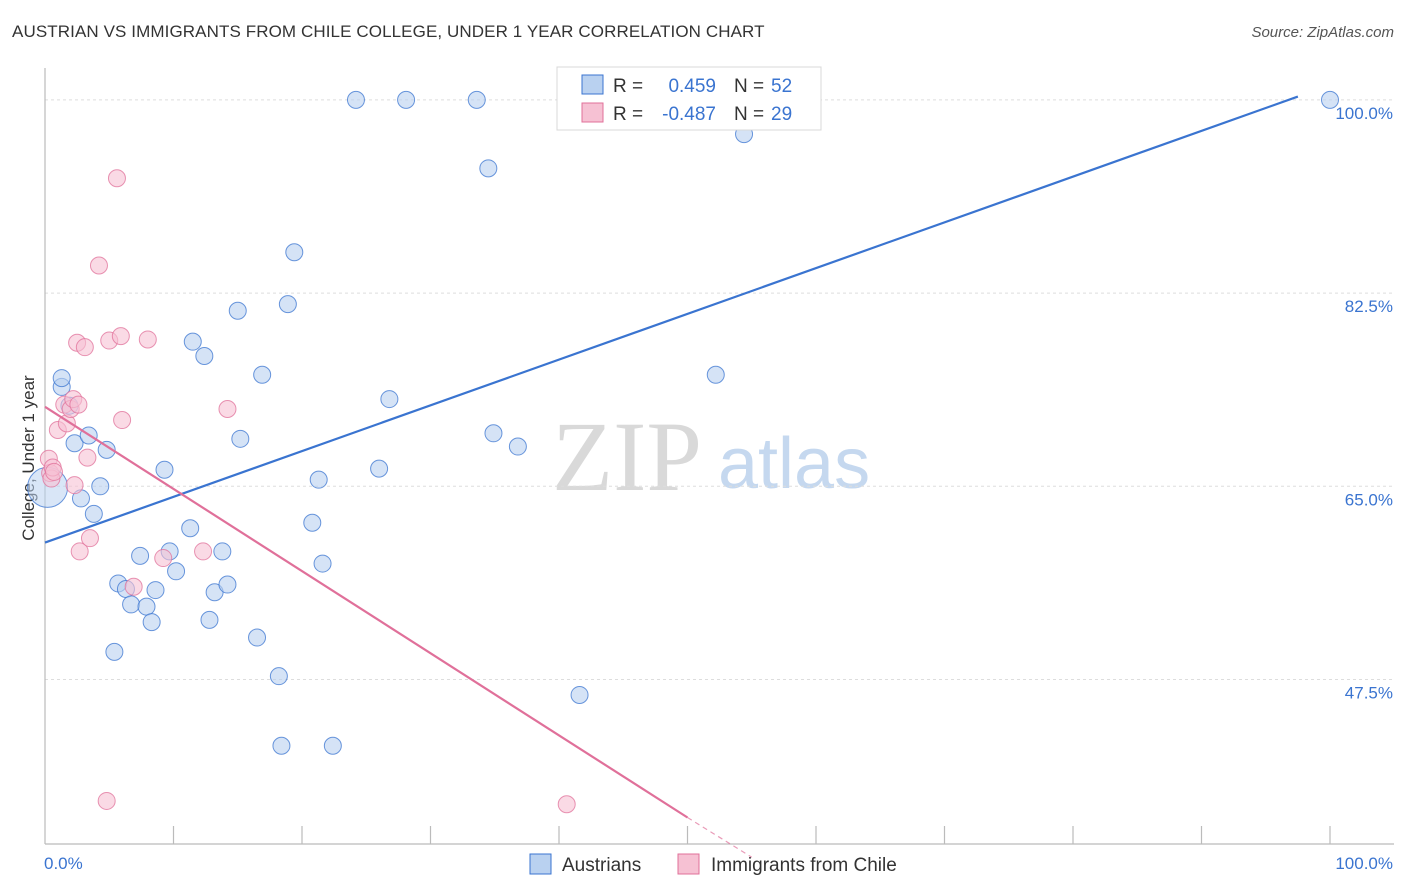 This screenshot has height=892, width=1406. I want to click on legend-label-austrians: Austrians, so click(601, 865).